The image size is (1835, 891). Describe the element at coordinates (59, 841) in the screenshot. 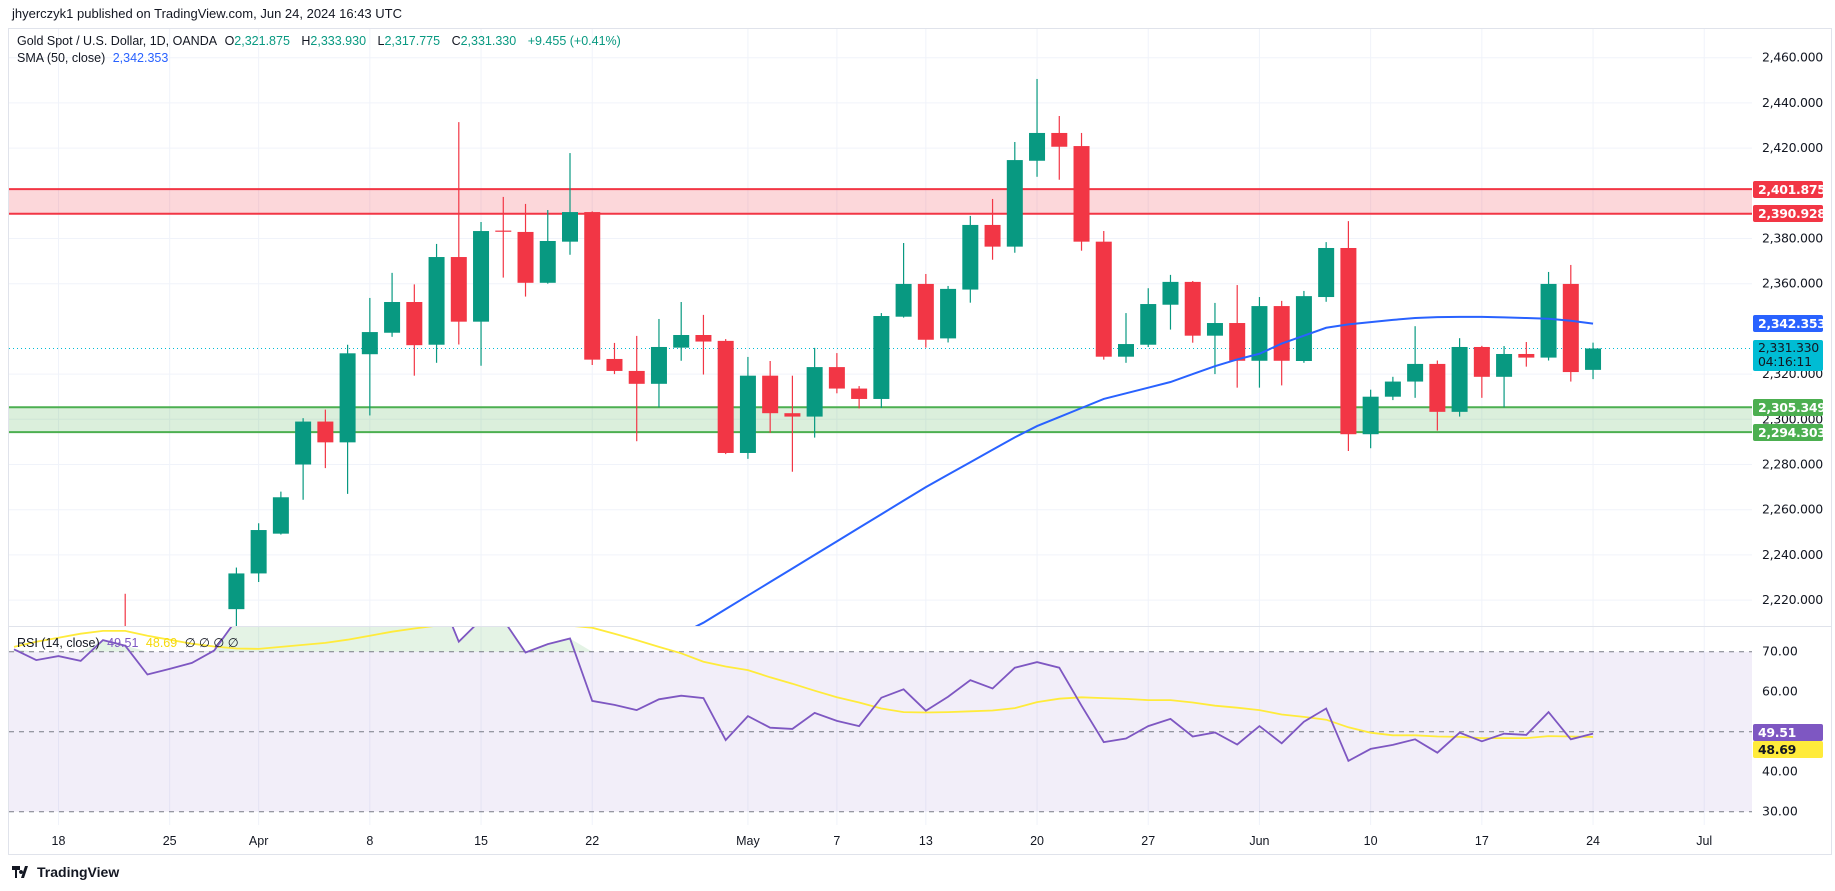

I see `time-axis-label: 18` at that location.